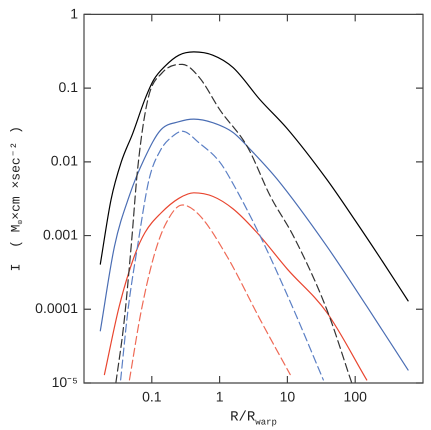  What do you see at coordinates (64, 160) in the screenshot?
I see `y-tick-label: 0.01` at bounding box center [64, 160].